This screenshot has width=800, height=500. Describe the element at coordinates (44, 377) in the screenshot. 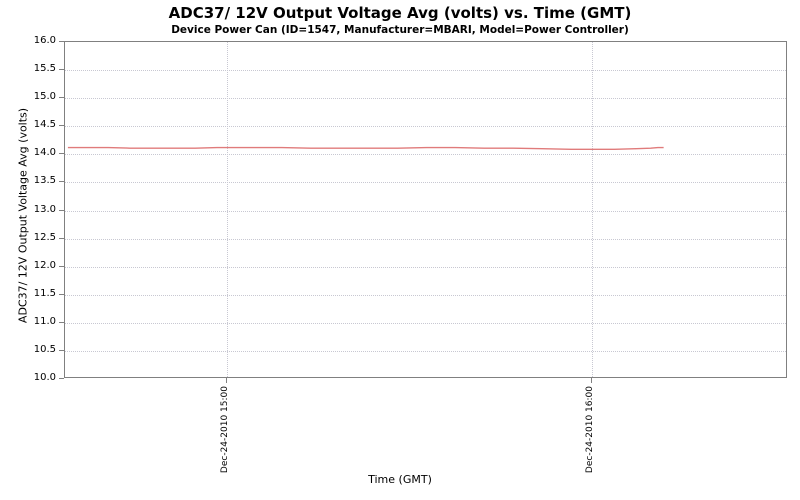

I see `y-axis-tick-label: 10.0` at that location.